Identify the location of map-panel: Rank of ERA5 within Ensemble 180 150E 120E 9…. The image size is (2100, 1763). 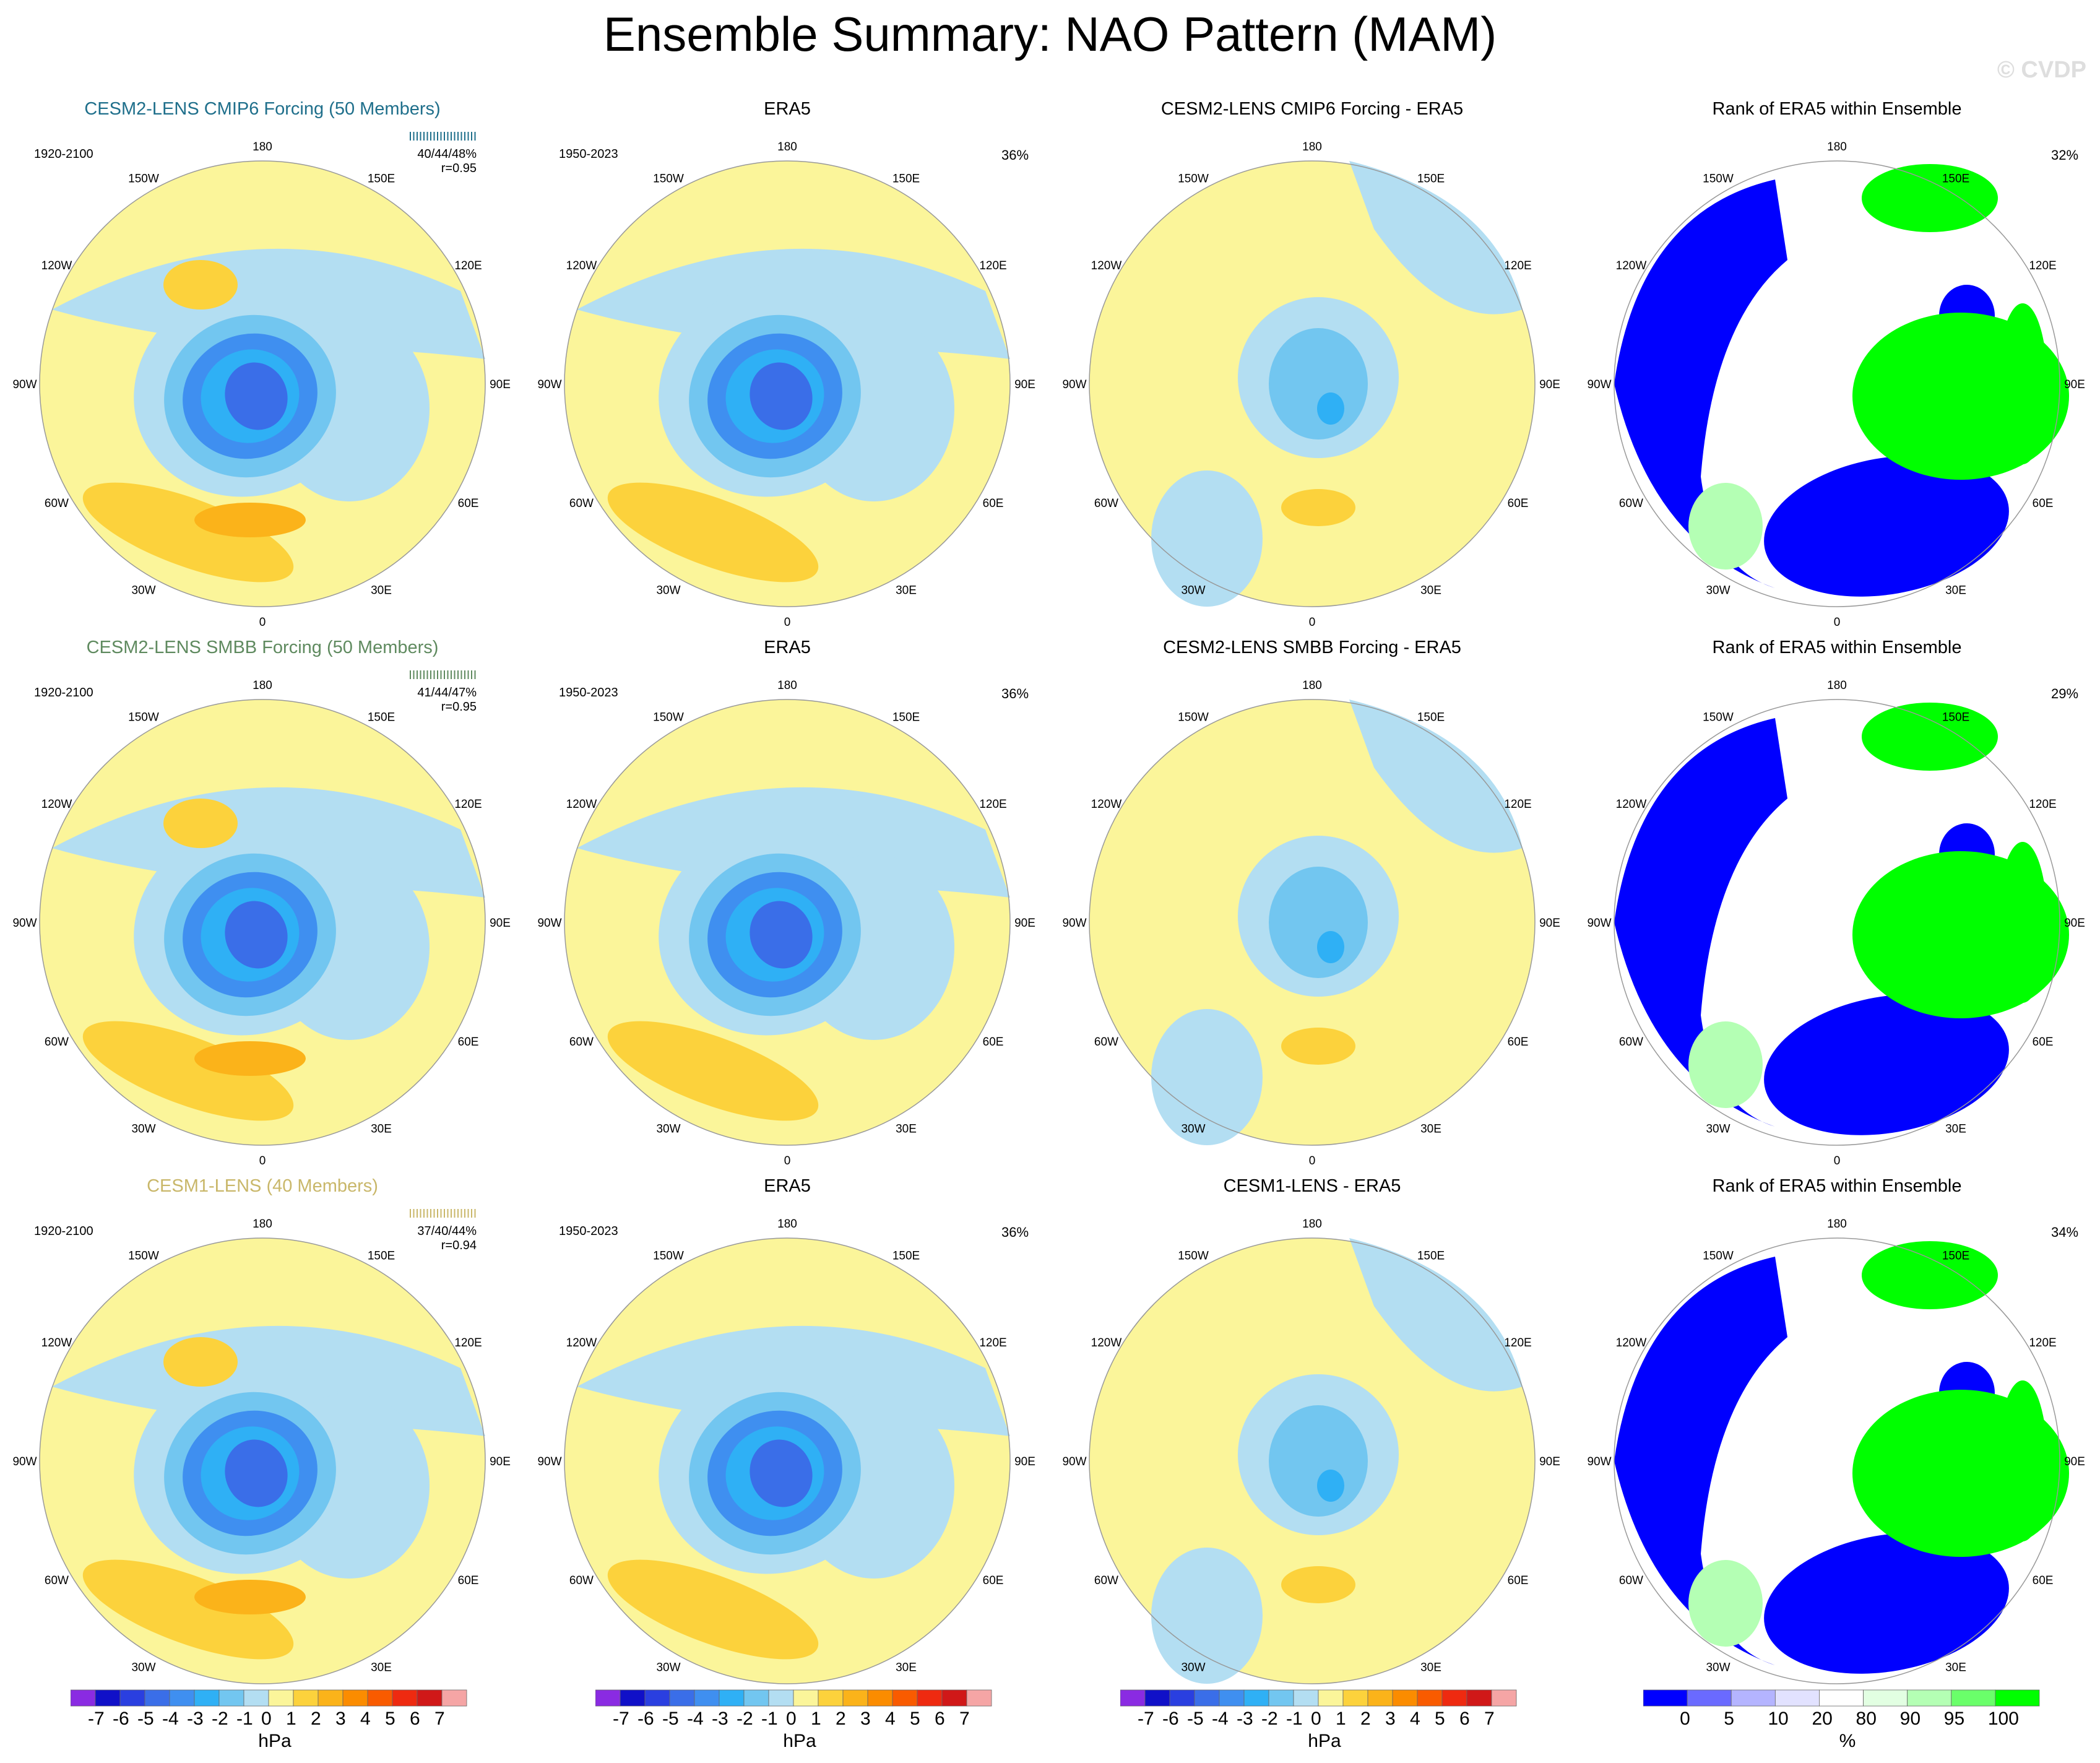
(1837, 900).